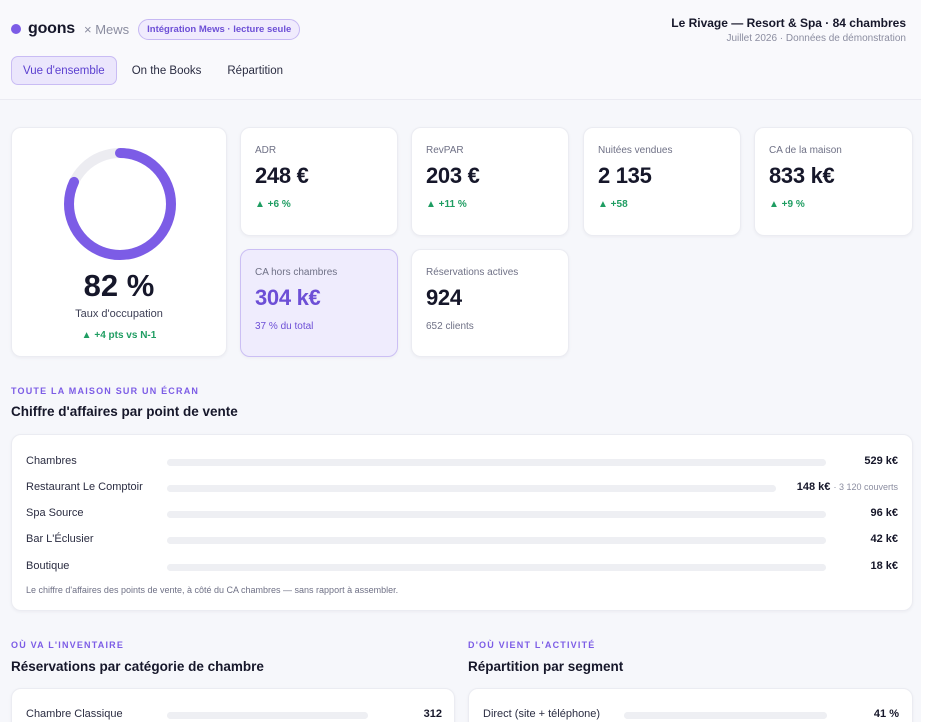 This screenshot has width=927, height=722. Describe the element at coordinates (273, 204) in the screenshot. I see `kpi-delta: ▲ +6 %` at that location.